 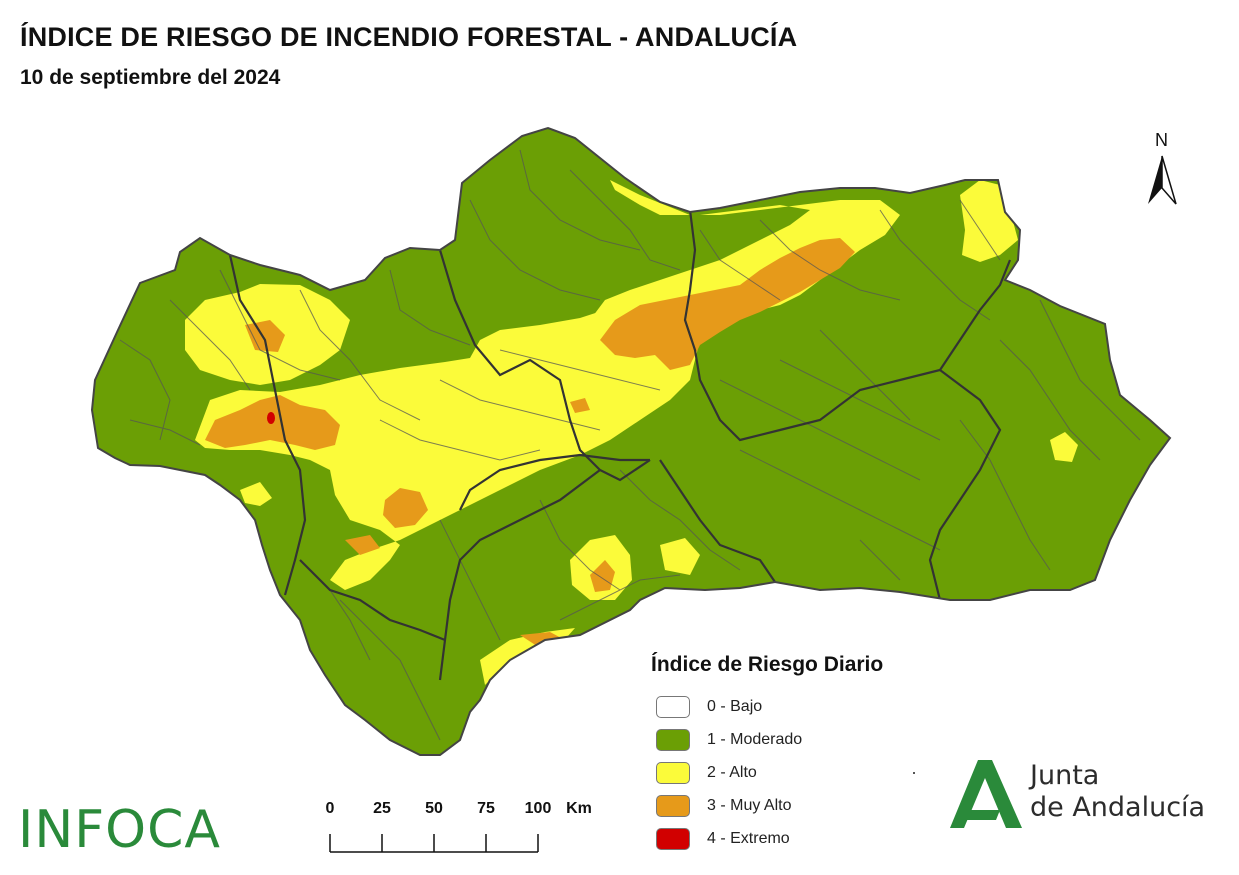 I want to click on map-date: 10 de septiembre del 2024, so click(x=150, y=77).